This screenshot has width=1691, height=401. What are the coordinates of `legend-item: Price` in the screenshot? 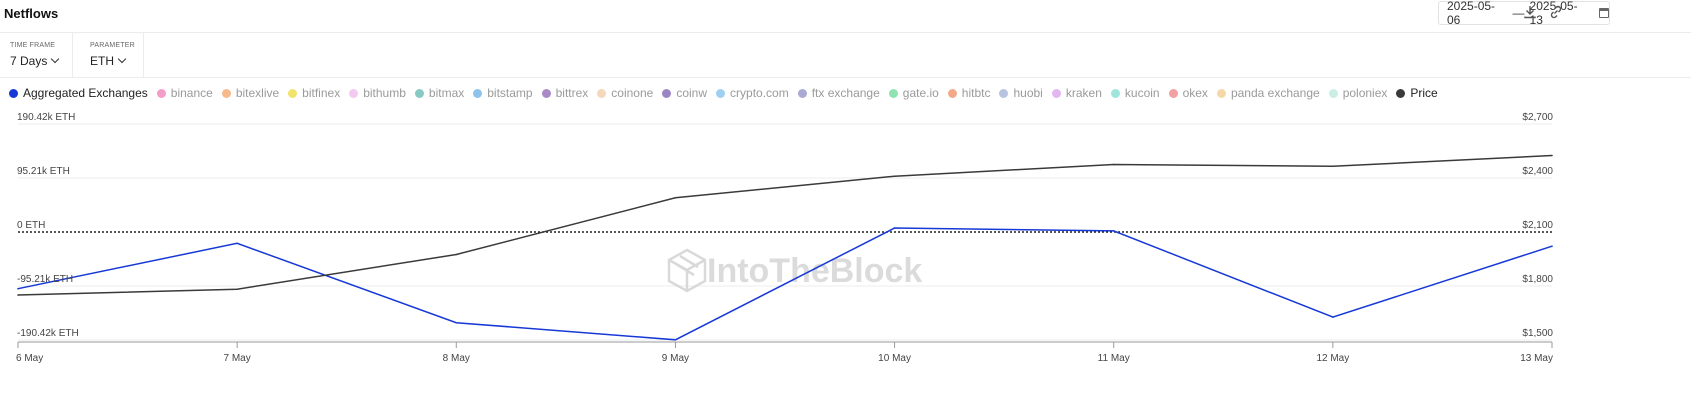 It's located at (1417, 93).